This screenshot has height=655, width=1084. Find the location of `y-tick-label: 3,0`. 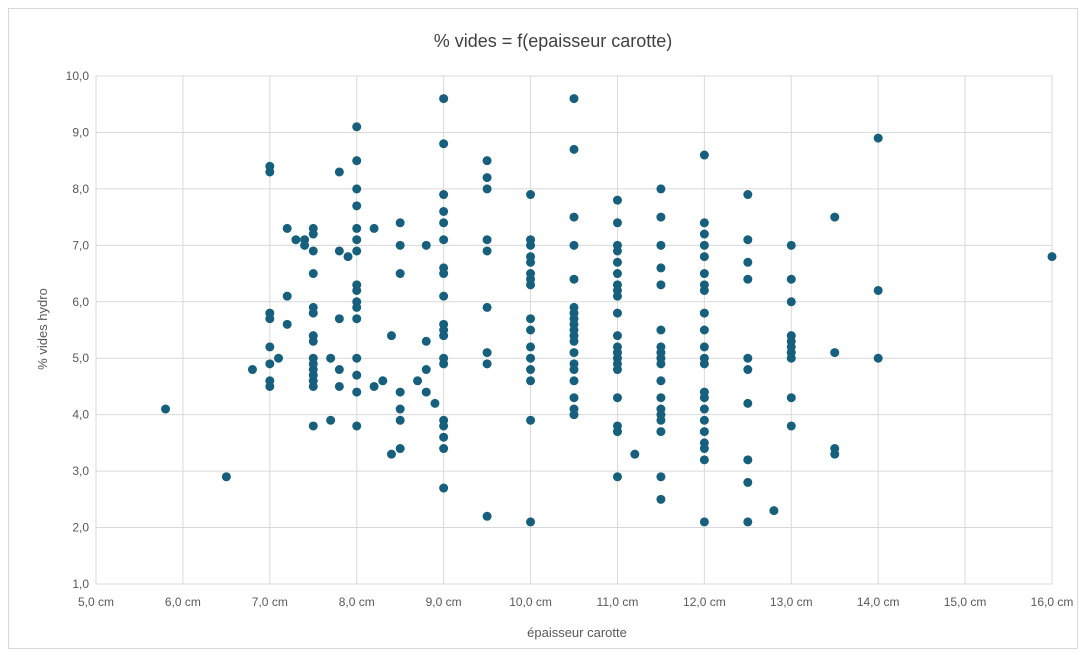

y-tick-label: 3,0 is located at coordinates (80, 471).